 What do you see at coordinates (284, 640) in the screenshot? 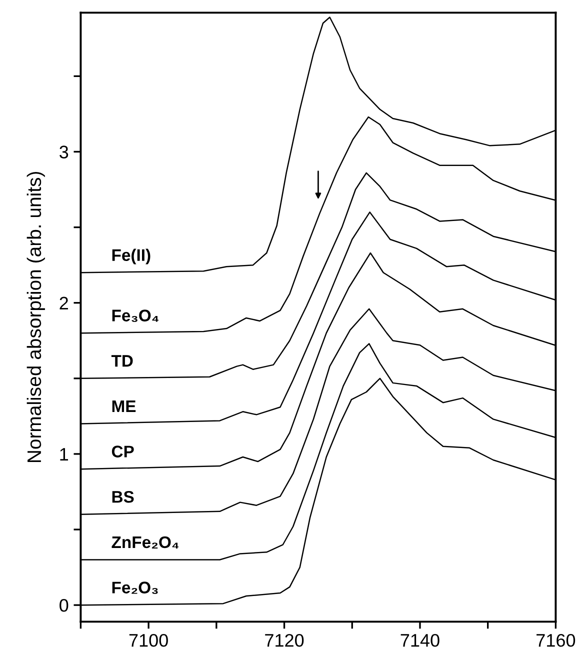
I see `x-tick-label: 7120` at bounding box center [284, 640].